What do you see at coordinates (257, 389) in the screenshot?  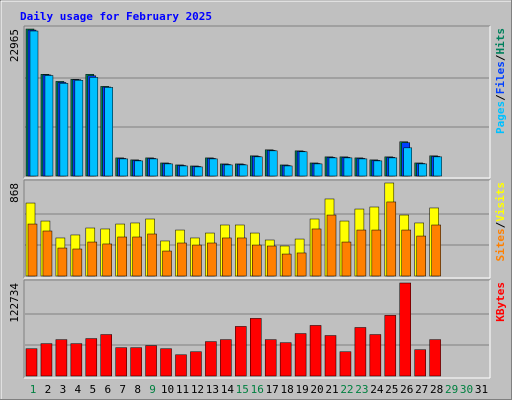 I see `x-tick-label: 16` at bounding box center [257, 389].